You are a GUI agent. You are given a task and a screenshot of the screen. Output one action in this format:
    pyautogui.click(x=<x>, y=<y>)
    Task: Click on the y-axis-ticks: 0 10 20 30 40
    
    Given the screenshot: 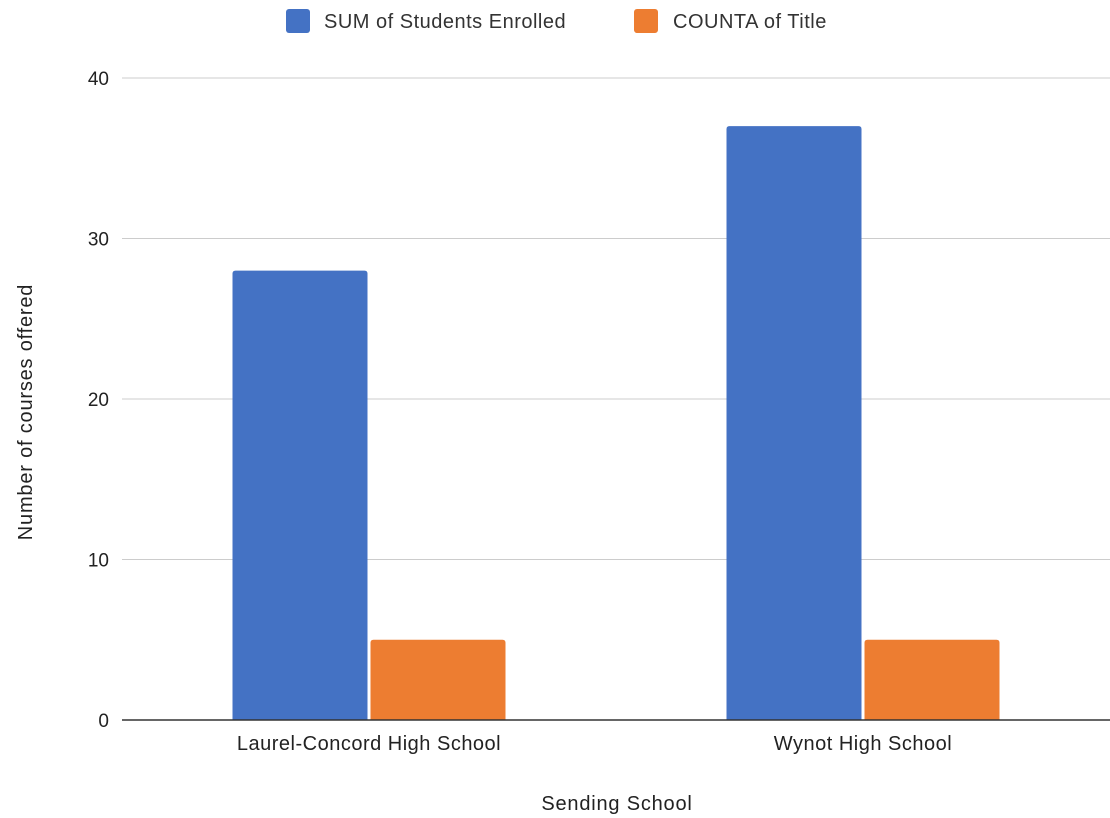 What is the action you would take?
    pyautogui.click(x=98, y=400)
    